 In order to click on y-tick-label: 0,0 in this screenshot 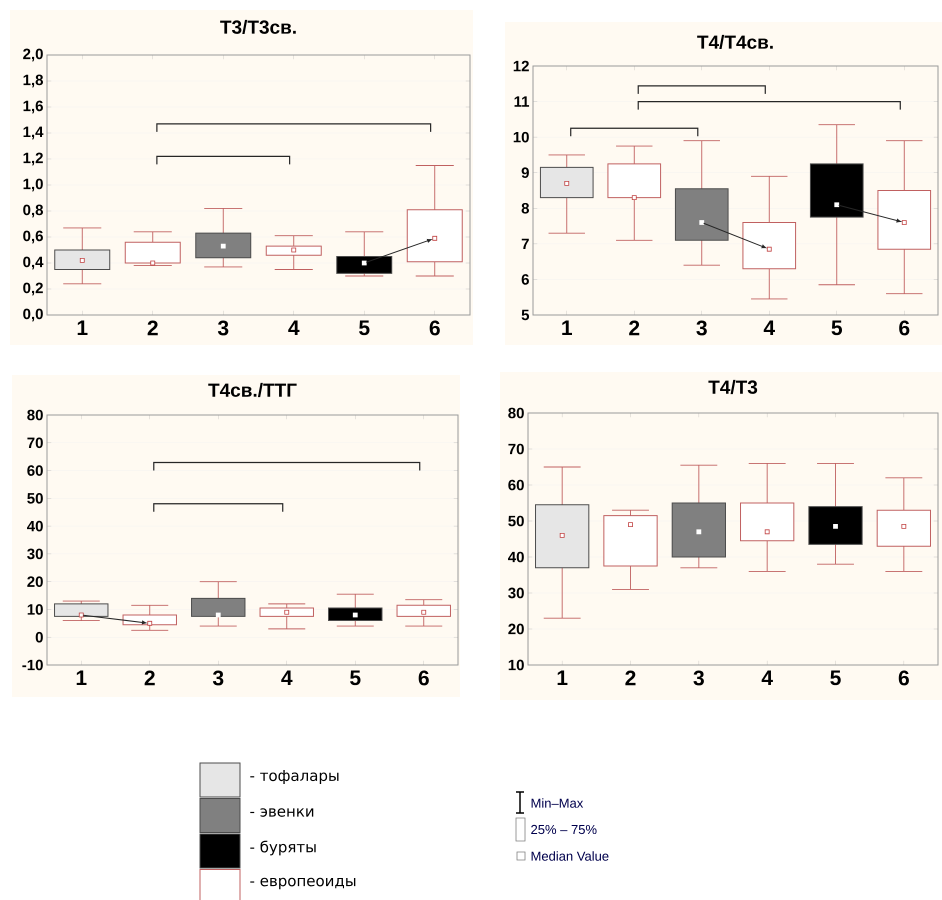, I will do `click(33, 315)`.